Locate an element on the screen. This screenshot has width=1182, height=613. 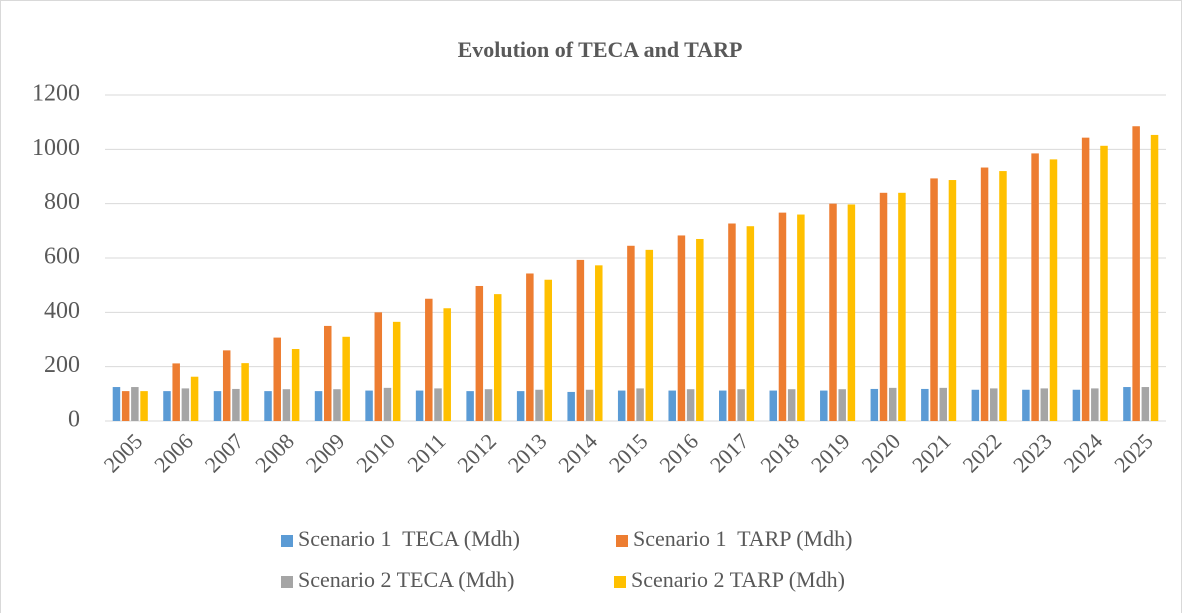
legend-label: Scenario 2 TARP (Mdh) is located at coordinates (738, 579).